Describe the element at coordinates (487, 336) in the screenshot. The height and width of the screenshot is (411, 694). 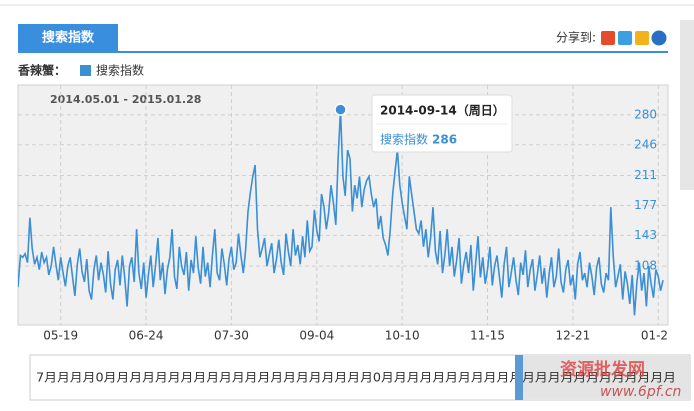
I see `x-tick-label: 11-15` at that location.